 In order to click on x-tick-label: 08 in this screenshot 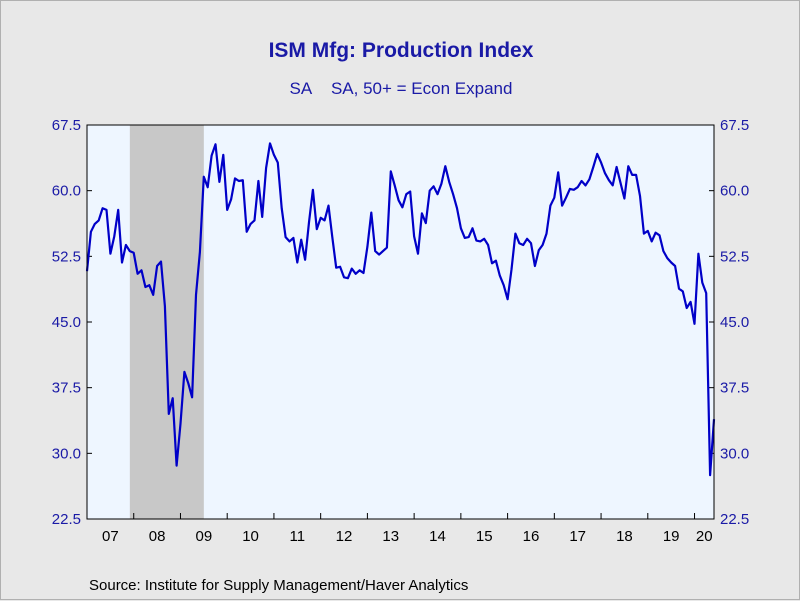, I will do `click(157, 536)`.